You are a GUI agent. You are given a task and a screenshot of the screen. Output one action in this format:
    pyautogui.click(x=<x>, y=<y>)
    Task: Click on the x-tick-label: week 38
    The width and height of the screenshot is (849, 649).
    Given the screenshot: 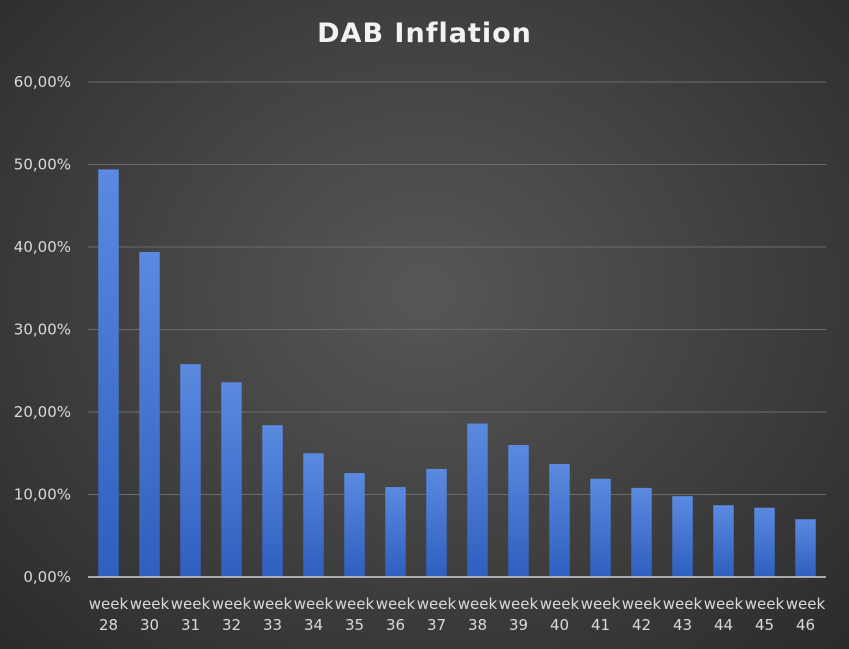 What is the action you would take?
    pyautogui.click(x=478, y=614)
    